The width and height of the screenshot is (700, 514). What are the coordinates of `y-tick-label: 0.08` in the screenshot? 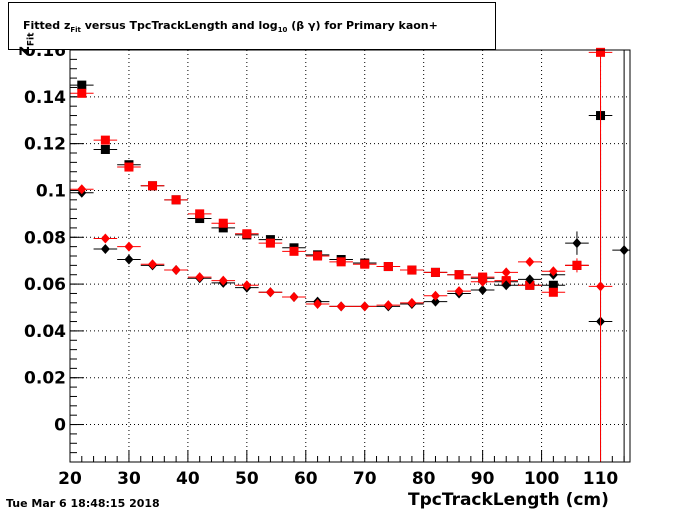 It's located at (45, 238).